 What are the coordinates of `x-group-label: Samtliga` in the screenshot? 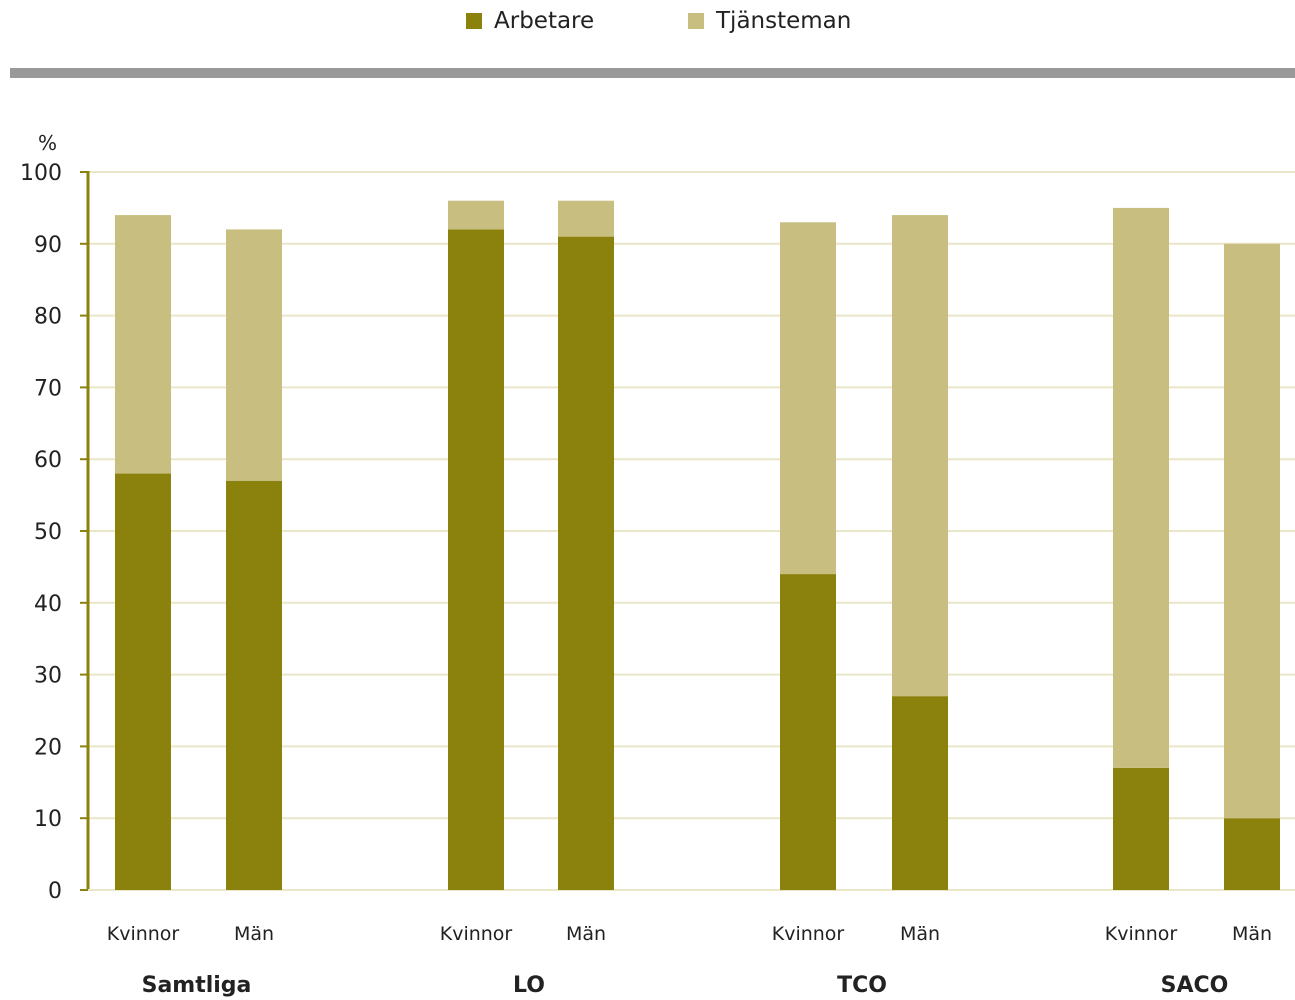 It's located at (197, 985).